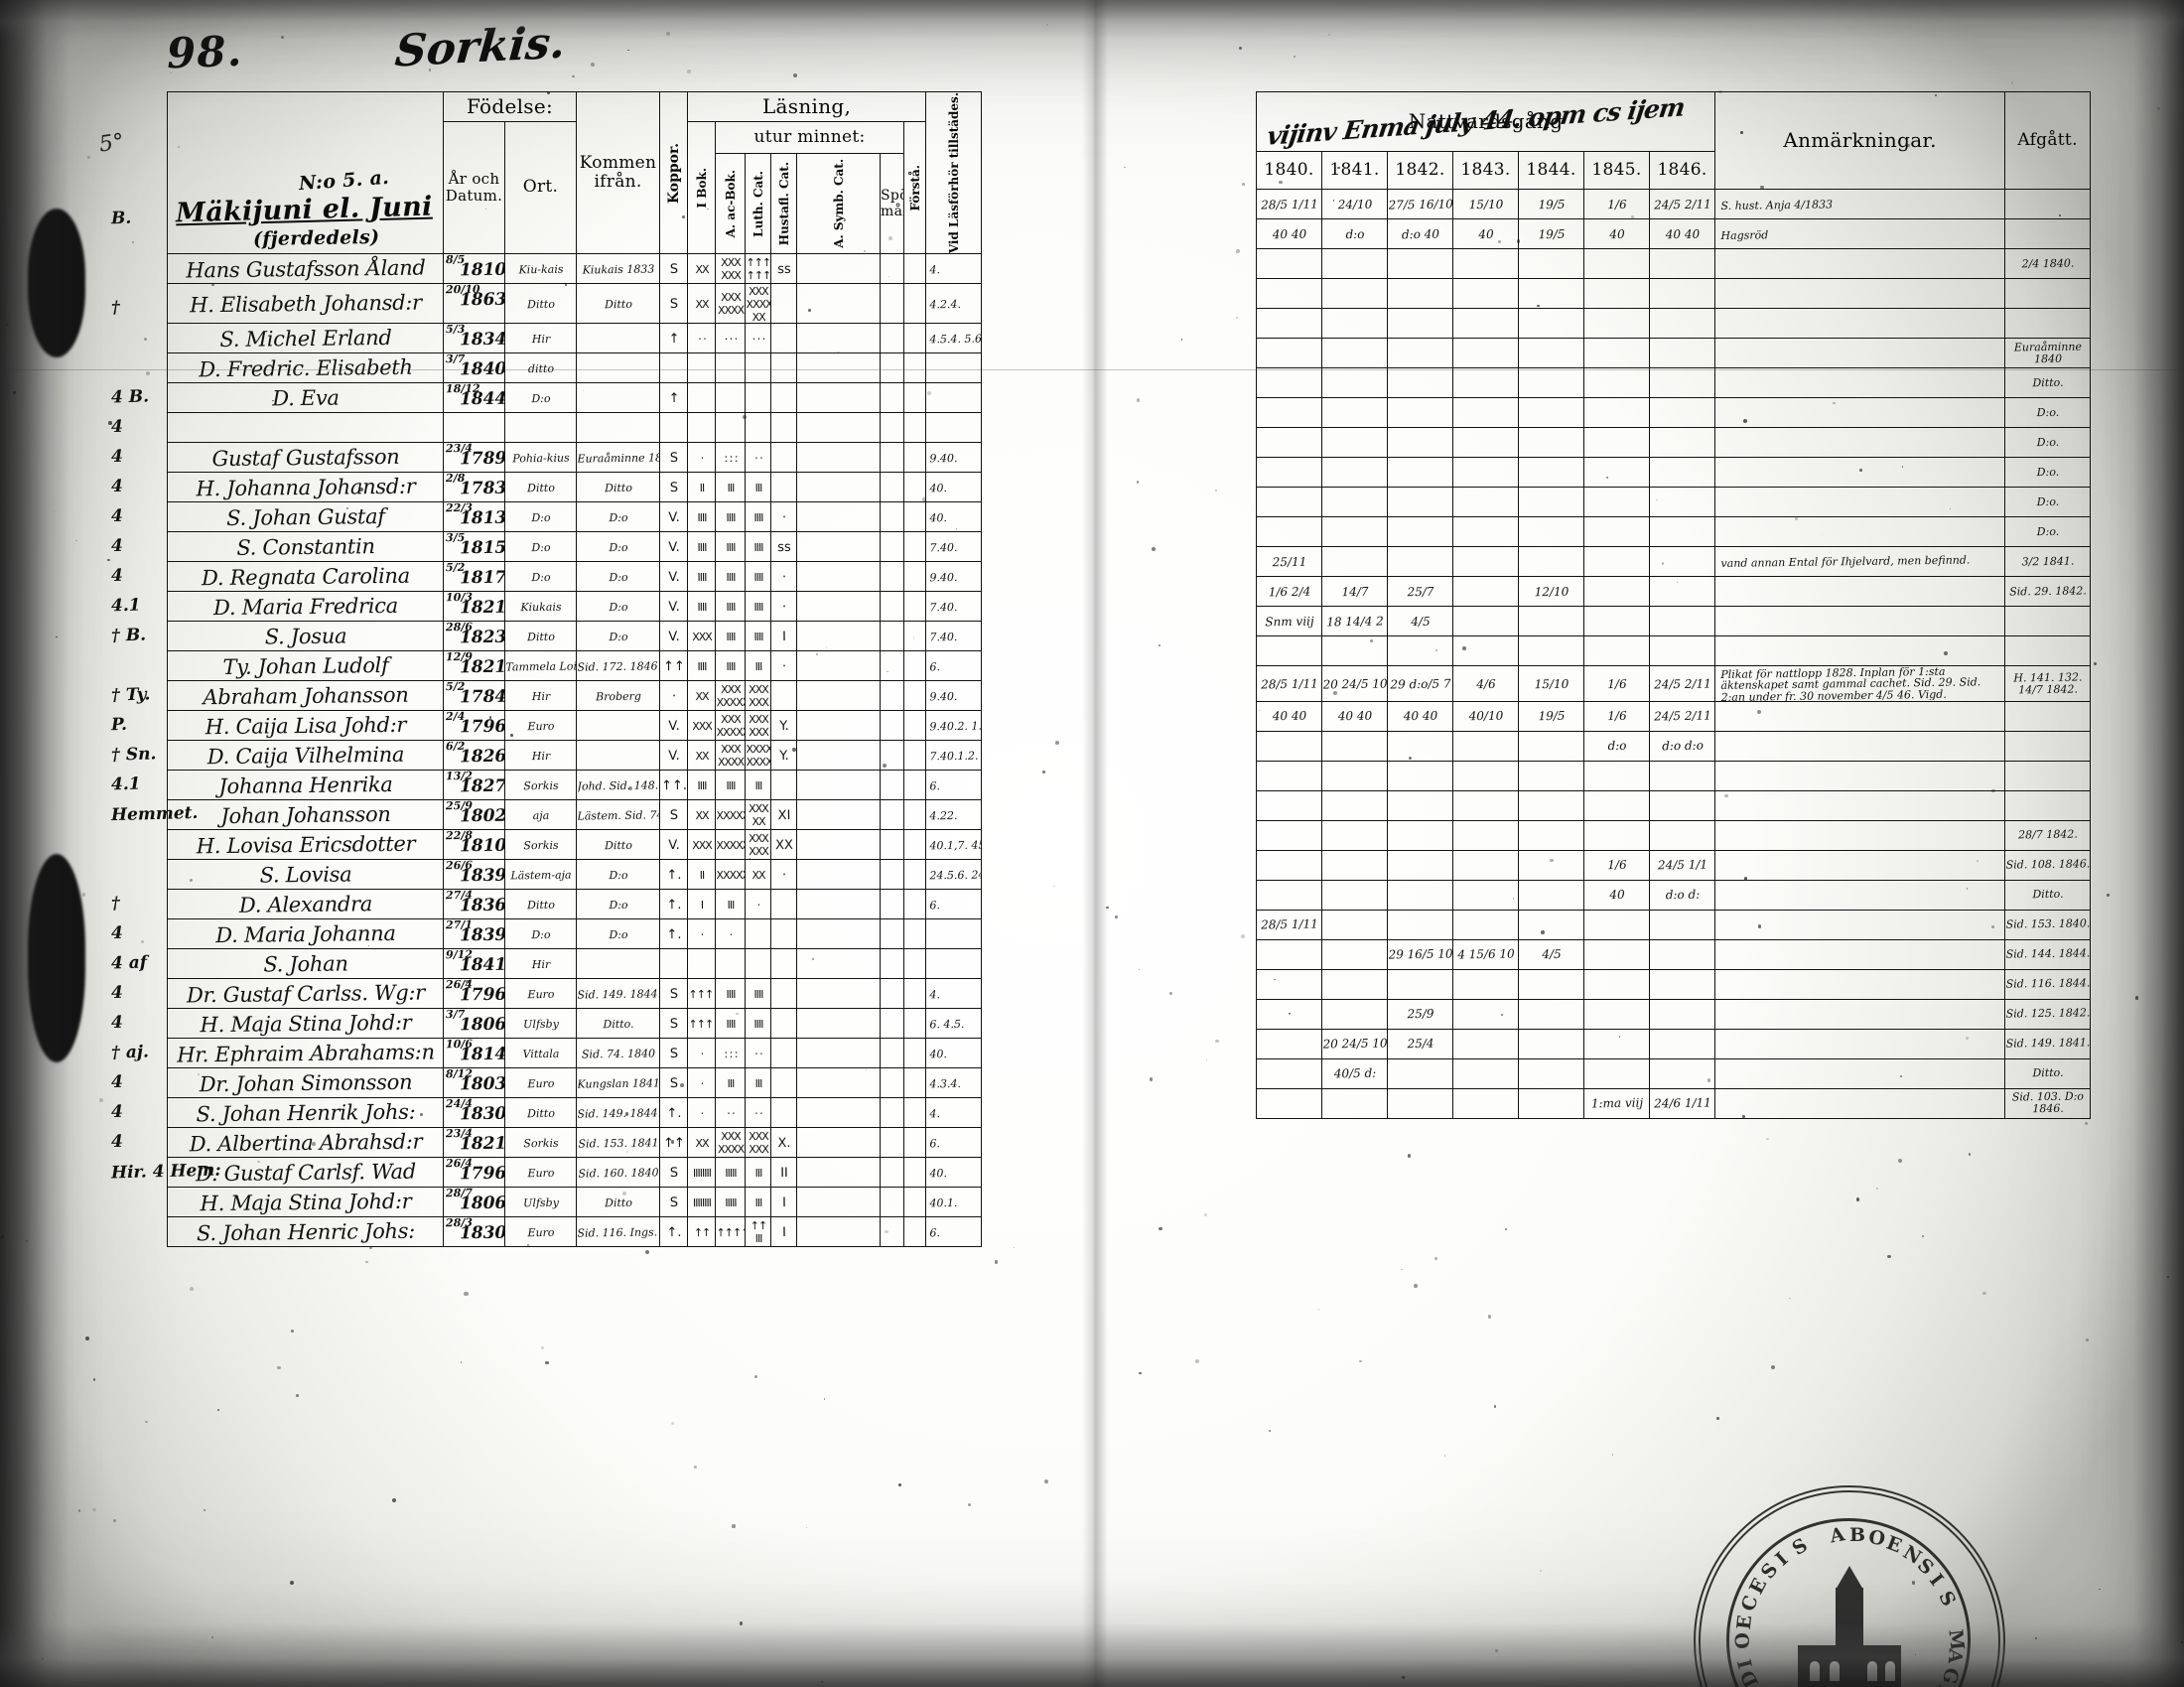 Image resolution: width=2184 pixels, height=1687 pixels. Describe the element at coordinates (305, 487) in the screenshot. I see `cell-person-name: H. Johanna Johansd:r` at that location.